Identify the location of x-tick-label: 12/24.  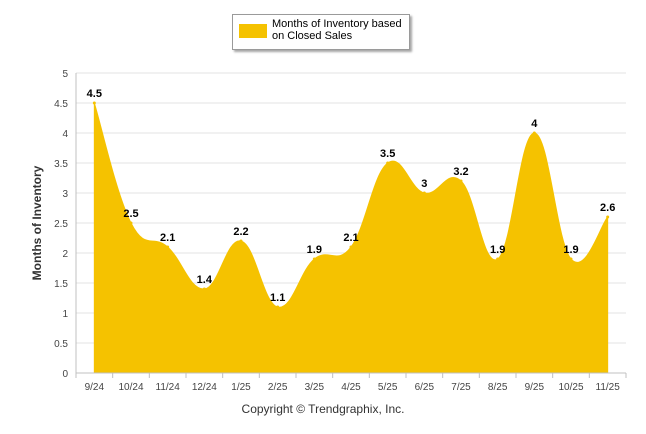
(204, 387).